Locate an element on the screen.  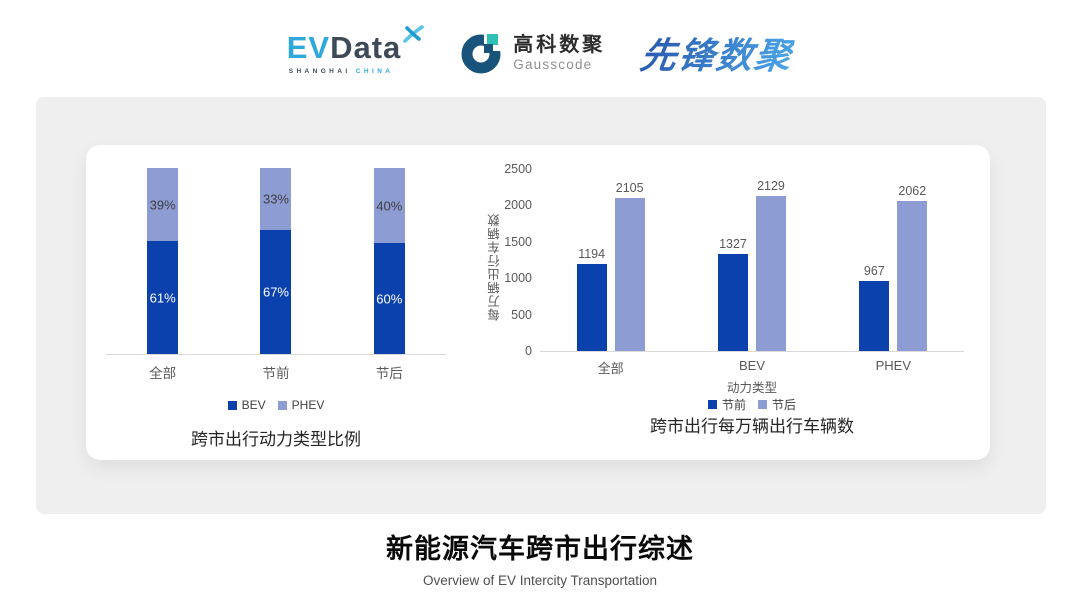
legend-swatch-phev is located at coordinates (282, 405).